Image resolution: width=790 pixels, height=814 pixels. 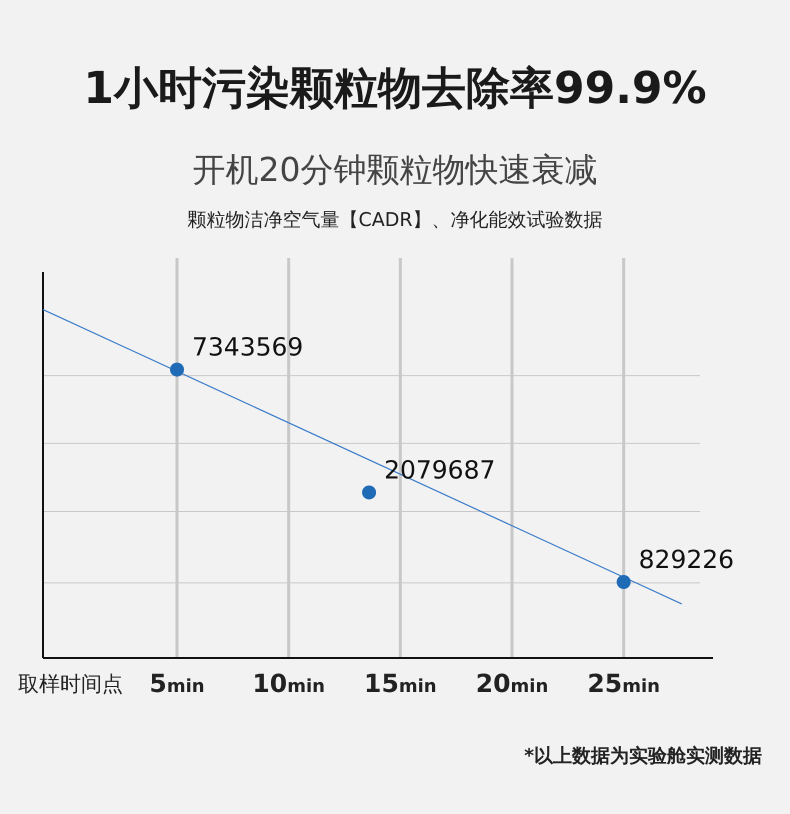 I want to click on x-tick-label: 25min, so click(x=623, y=683).